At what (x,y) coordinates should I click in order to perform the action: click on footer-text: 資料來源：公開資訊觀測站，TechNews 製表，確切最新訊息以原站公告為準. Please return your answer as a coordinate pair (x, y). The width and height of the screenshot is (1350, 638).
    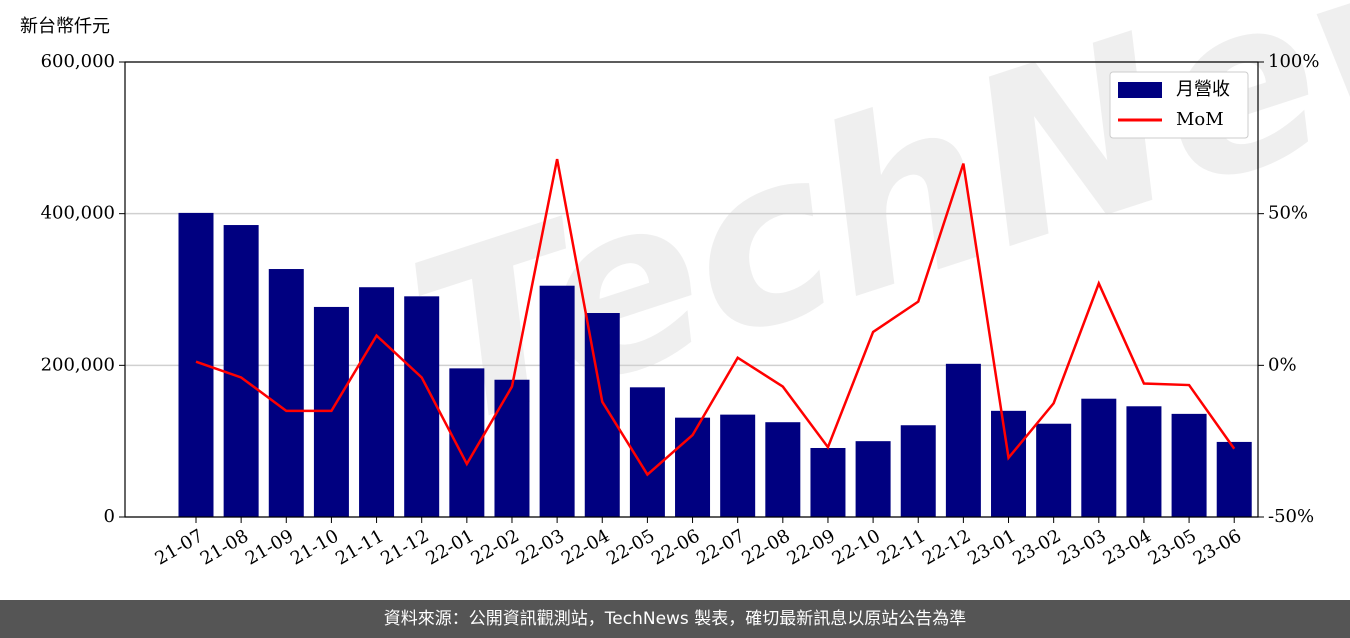
    Looking at the image, I should click on (675, 619).